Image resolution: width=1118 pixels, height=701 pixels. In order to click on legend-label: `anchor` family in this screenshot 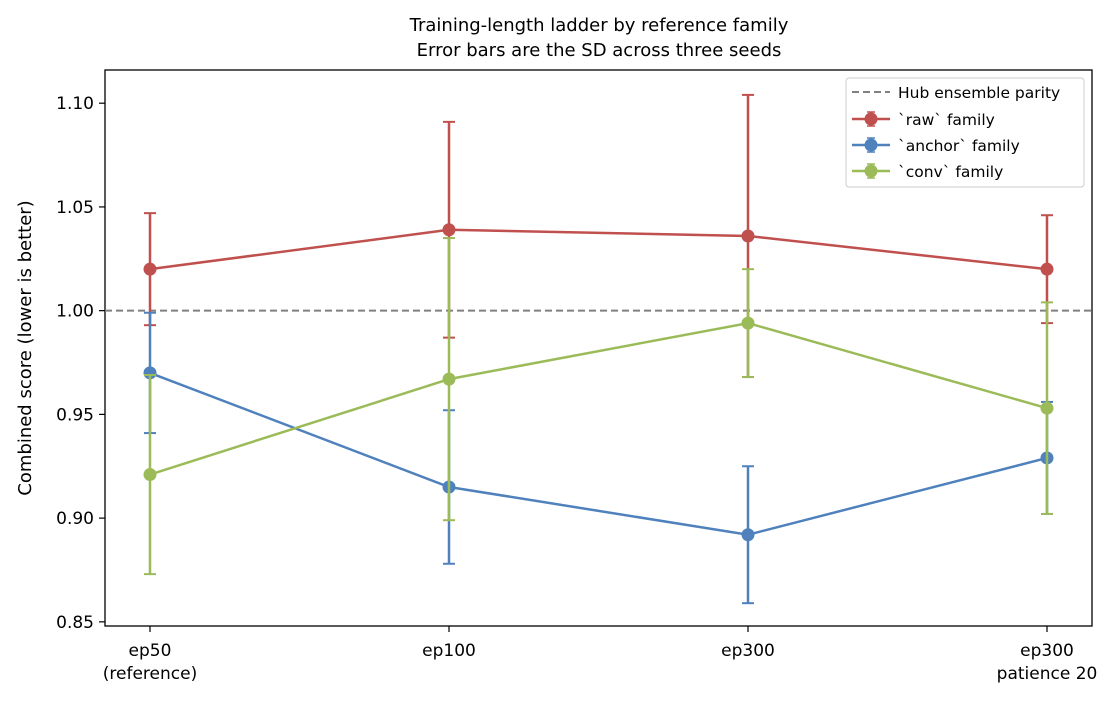, I will do `click(959, 146)`.